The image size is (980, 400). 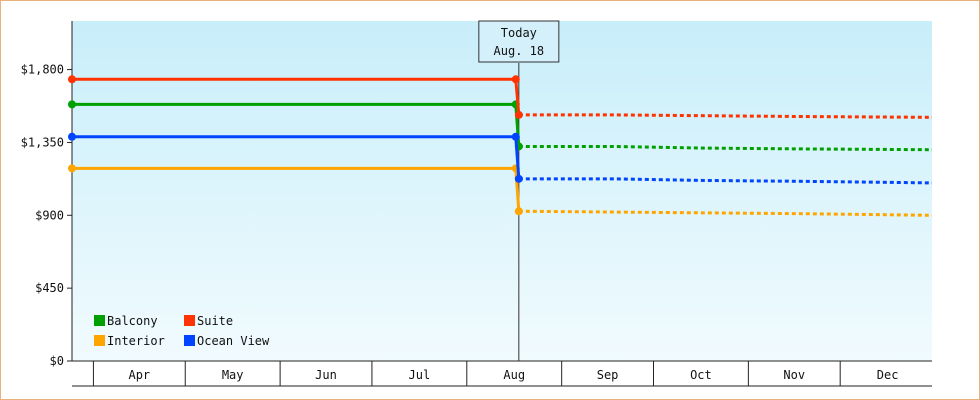 I want to click on y-tick-label: $0, so click(x=57, y=361).